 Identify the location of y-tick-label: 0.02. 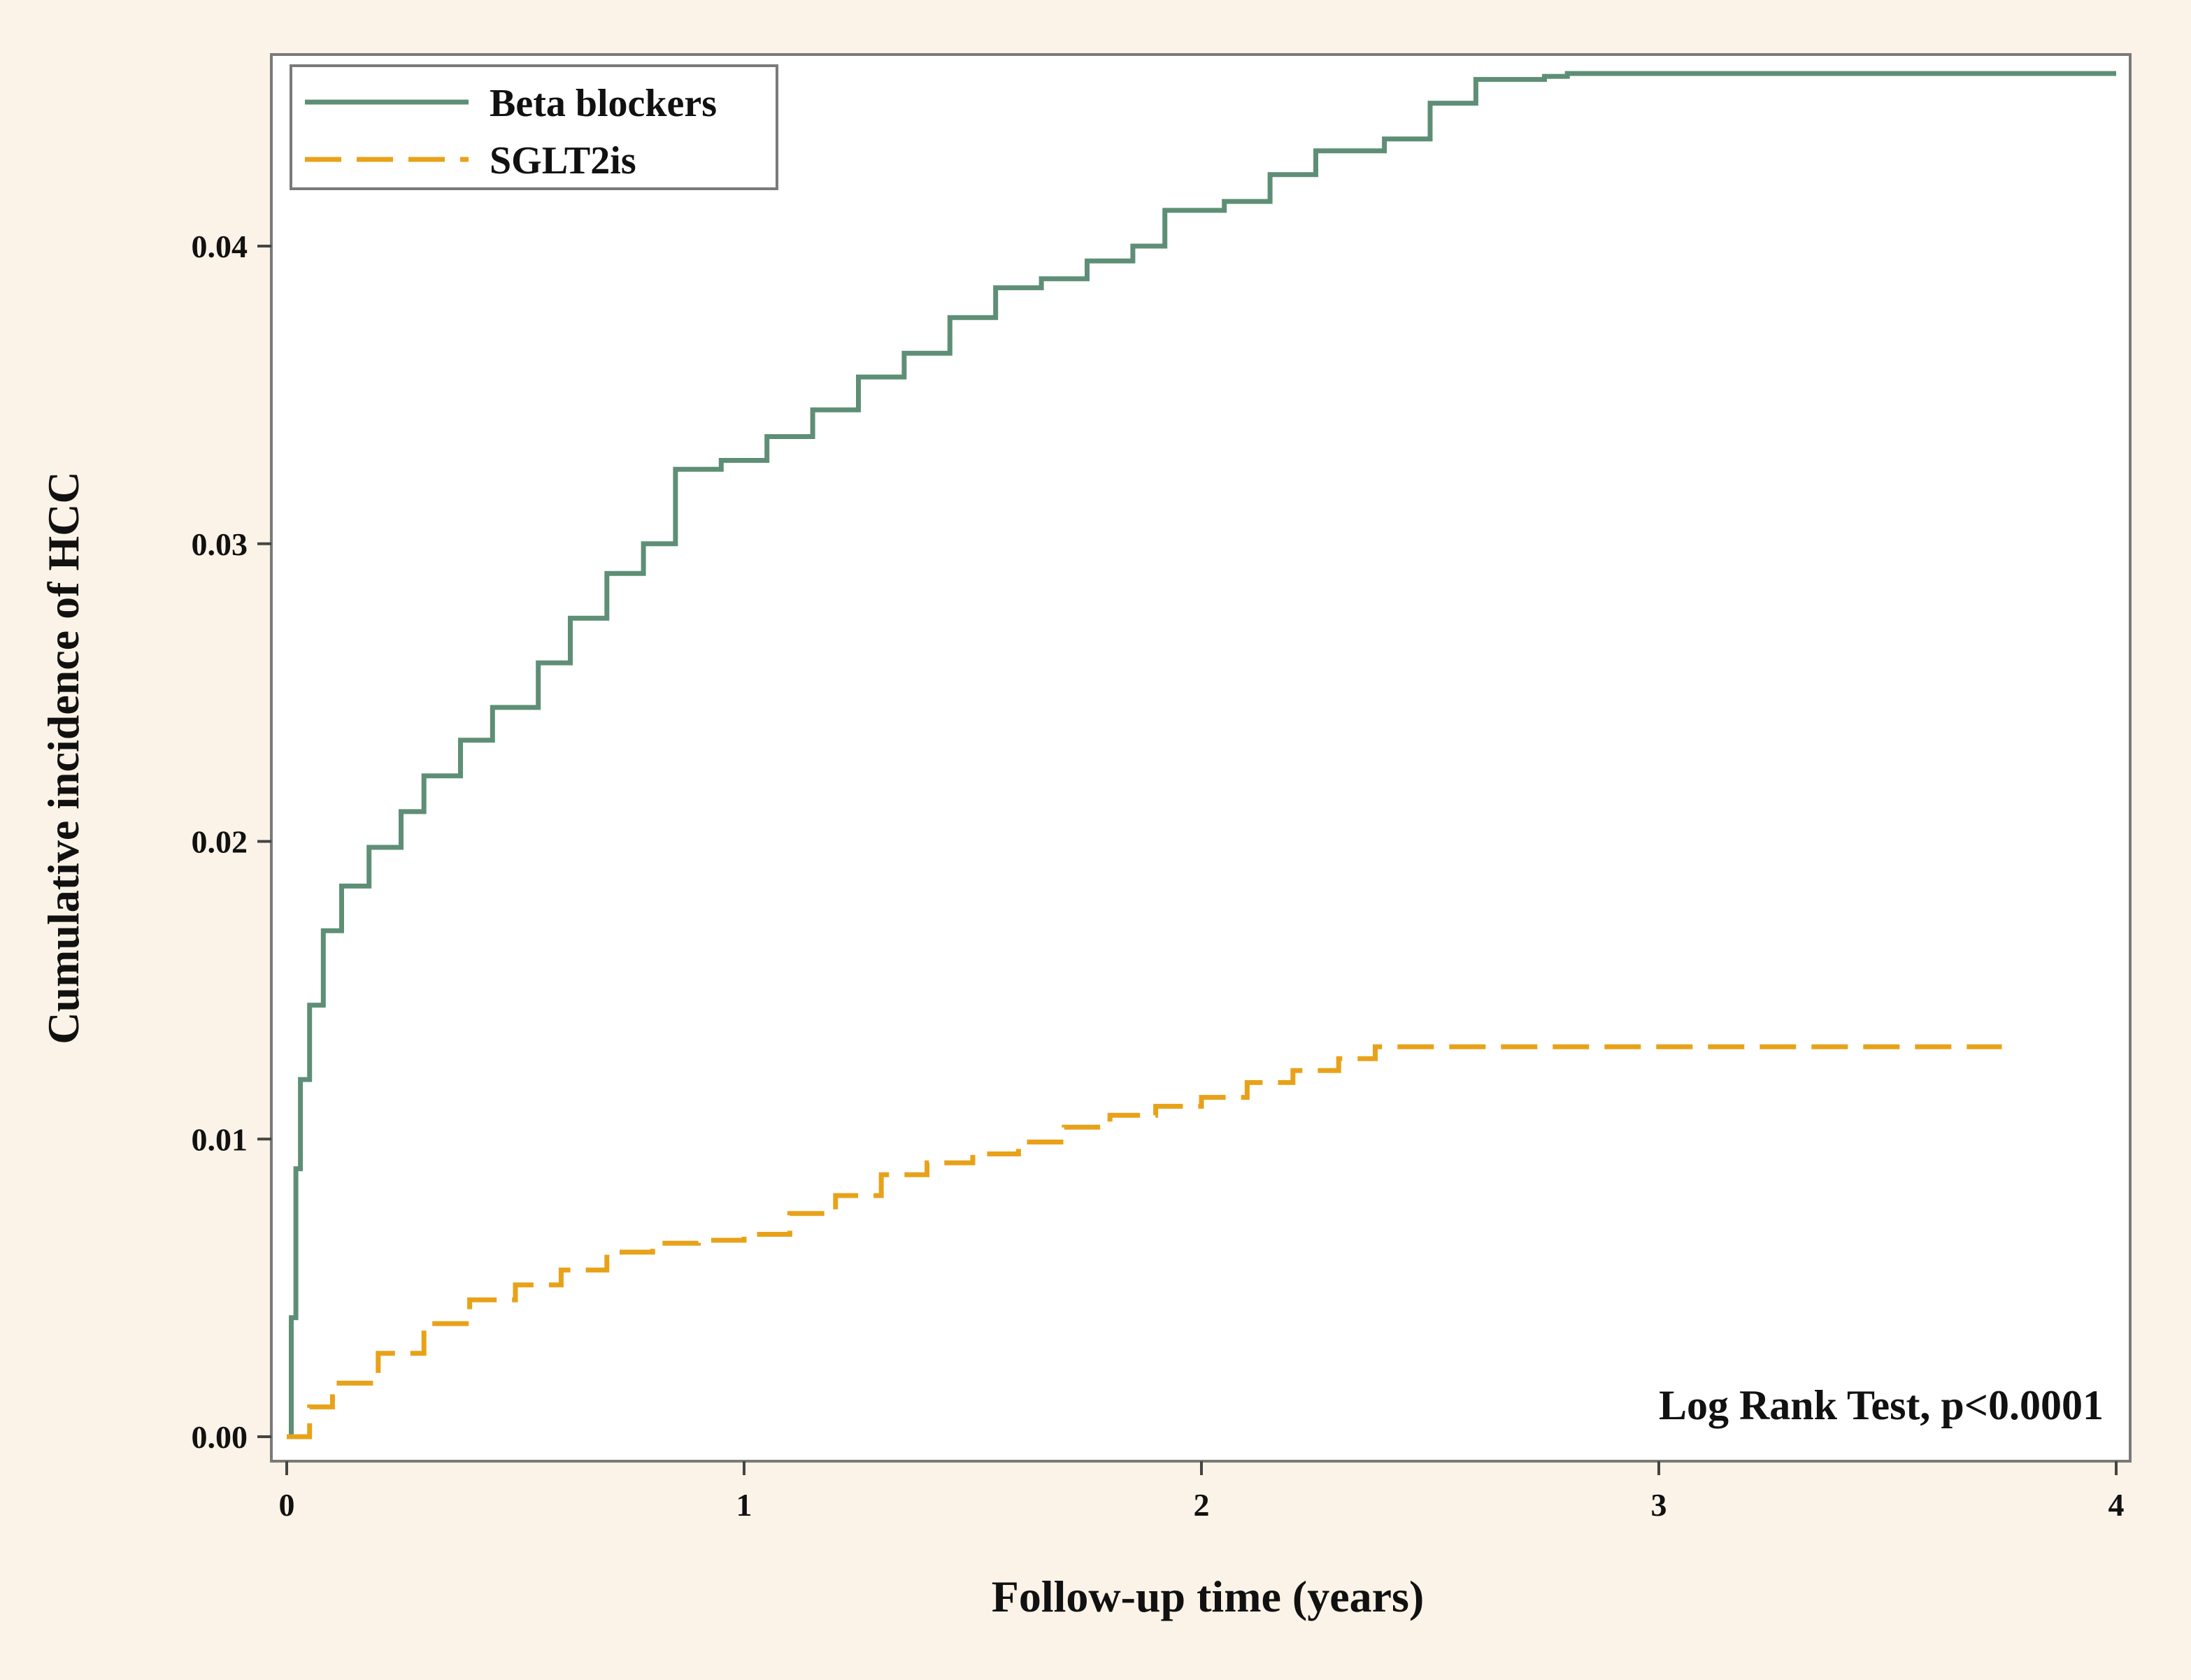
(220, 842).